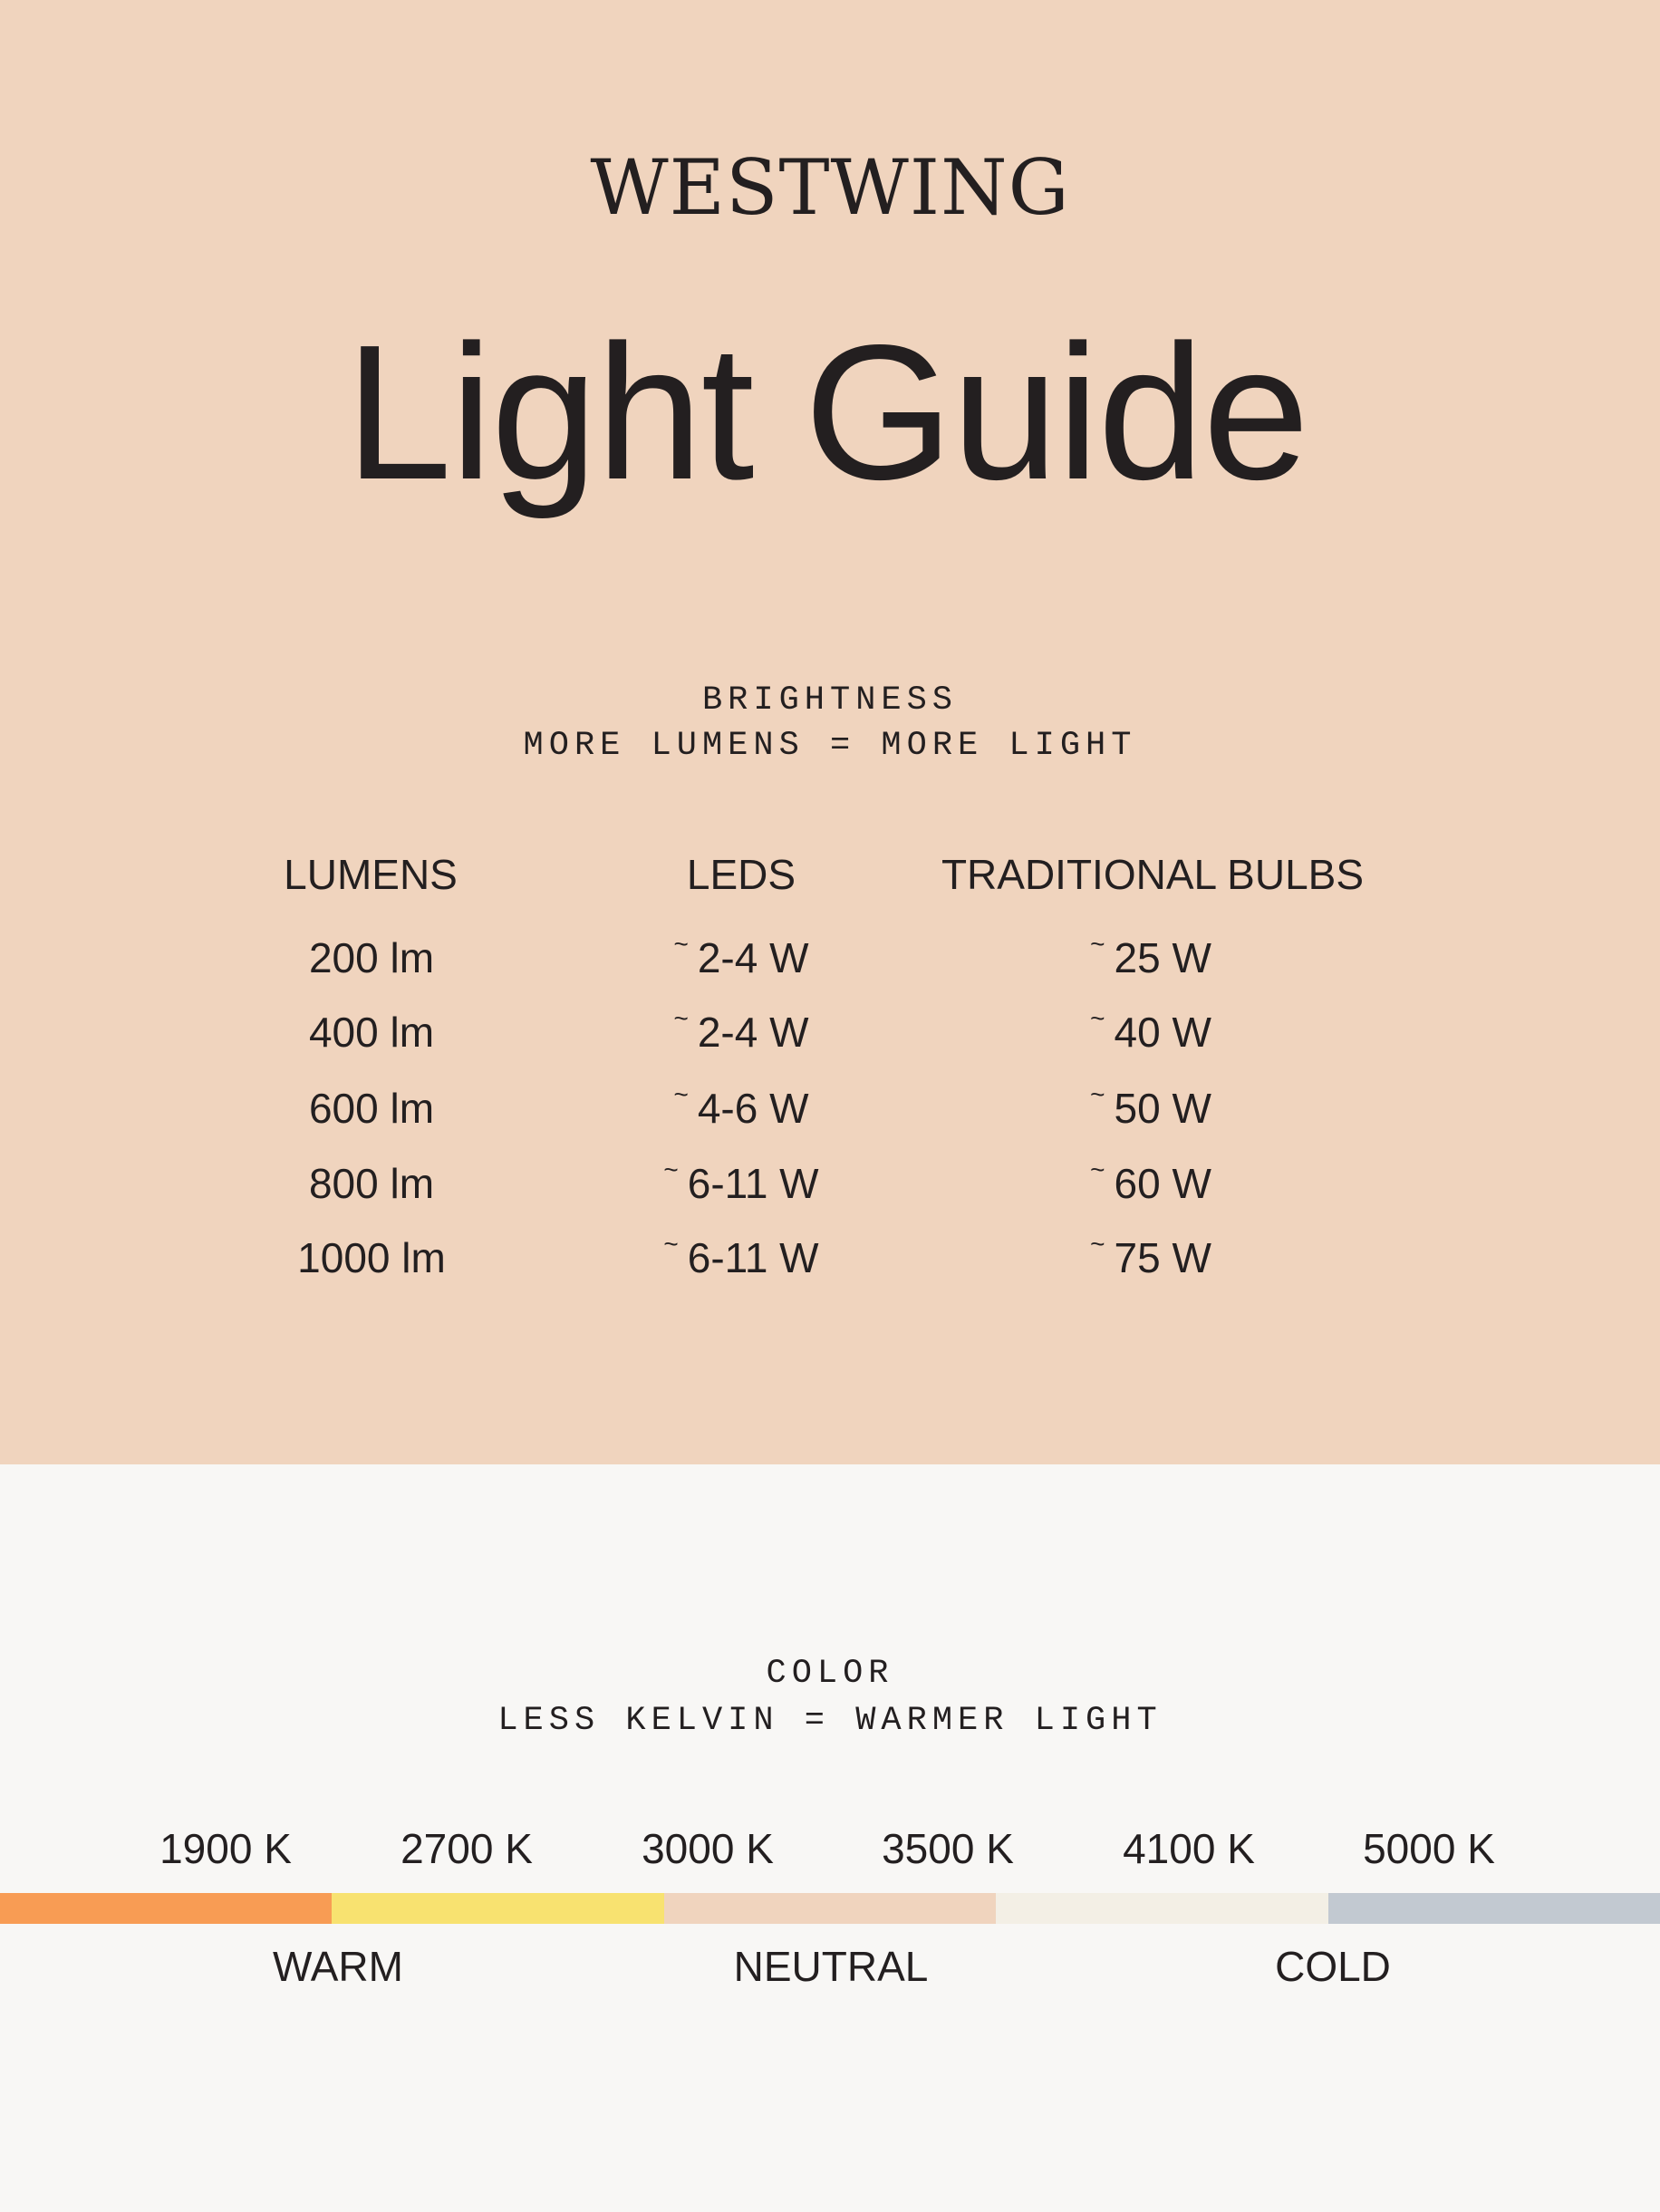 The image size is (1660, 2212). What do you see at coordinates (1163, 1032) in the screenshot?
I see `cell-bulbs-value: 40 W` at bounding box center [1163, 1032].